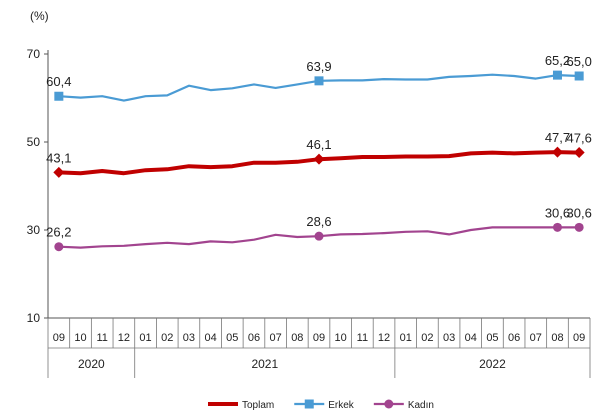  I want to click on series-erkek, so click(319, 86).